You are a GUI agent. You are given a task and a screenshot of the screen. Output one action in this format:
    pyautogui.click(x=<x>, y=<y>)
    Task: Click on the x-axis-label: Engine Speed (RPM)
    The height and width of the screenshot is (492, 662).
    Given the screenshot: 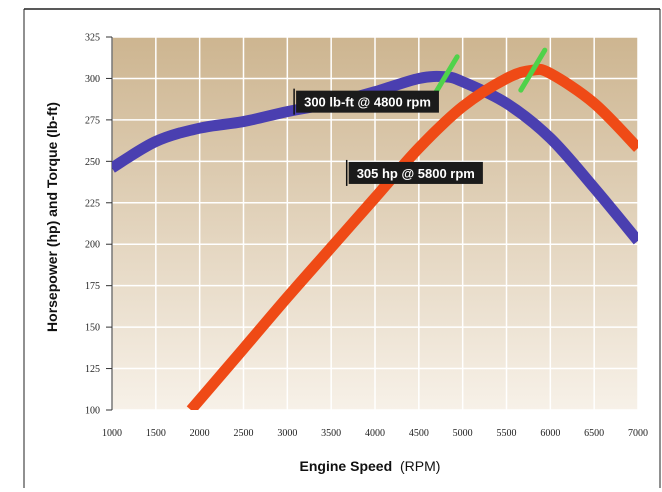 What is the action you would take?
    pyautogui.click(x=370, y=466)
    